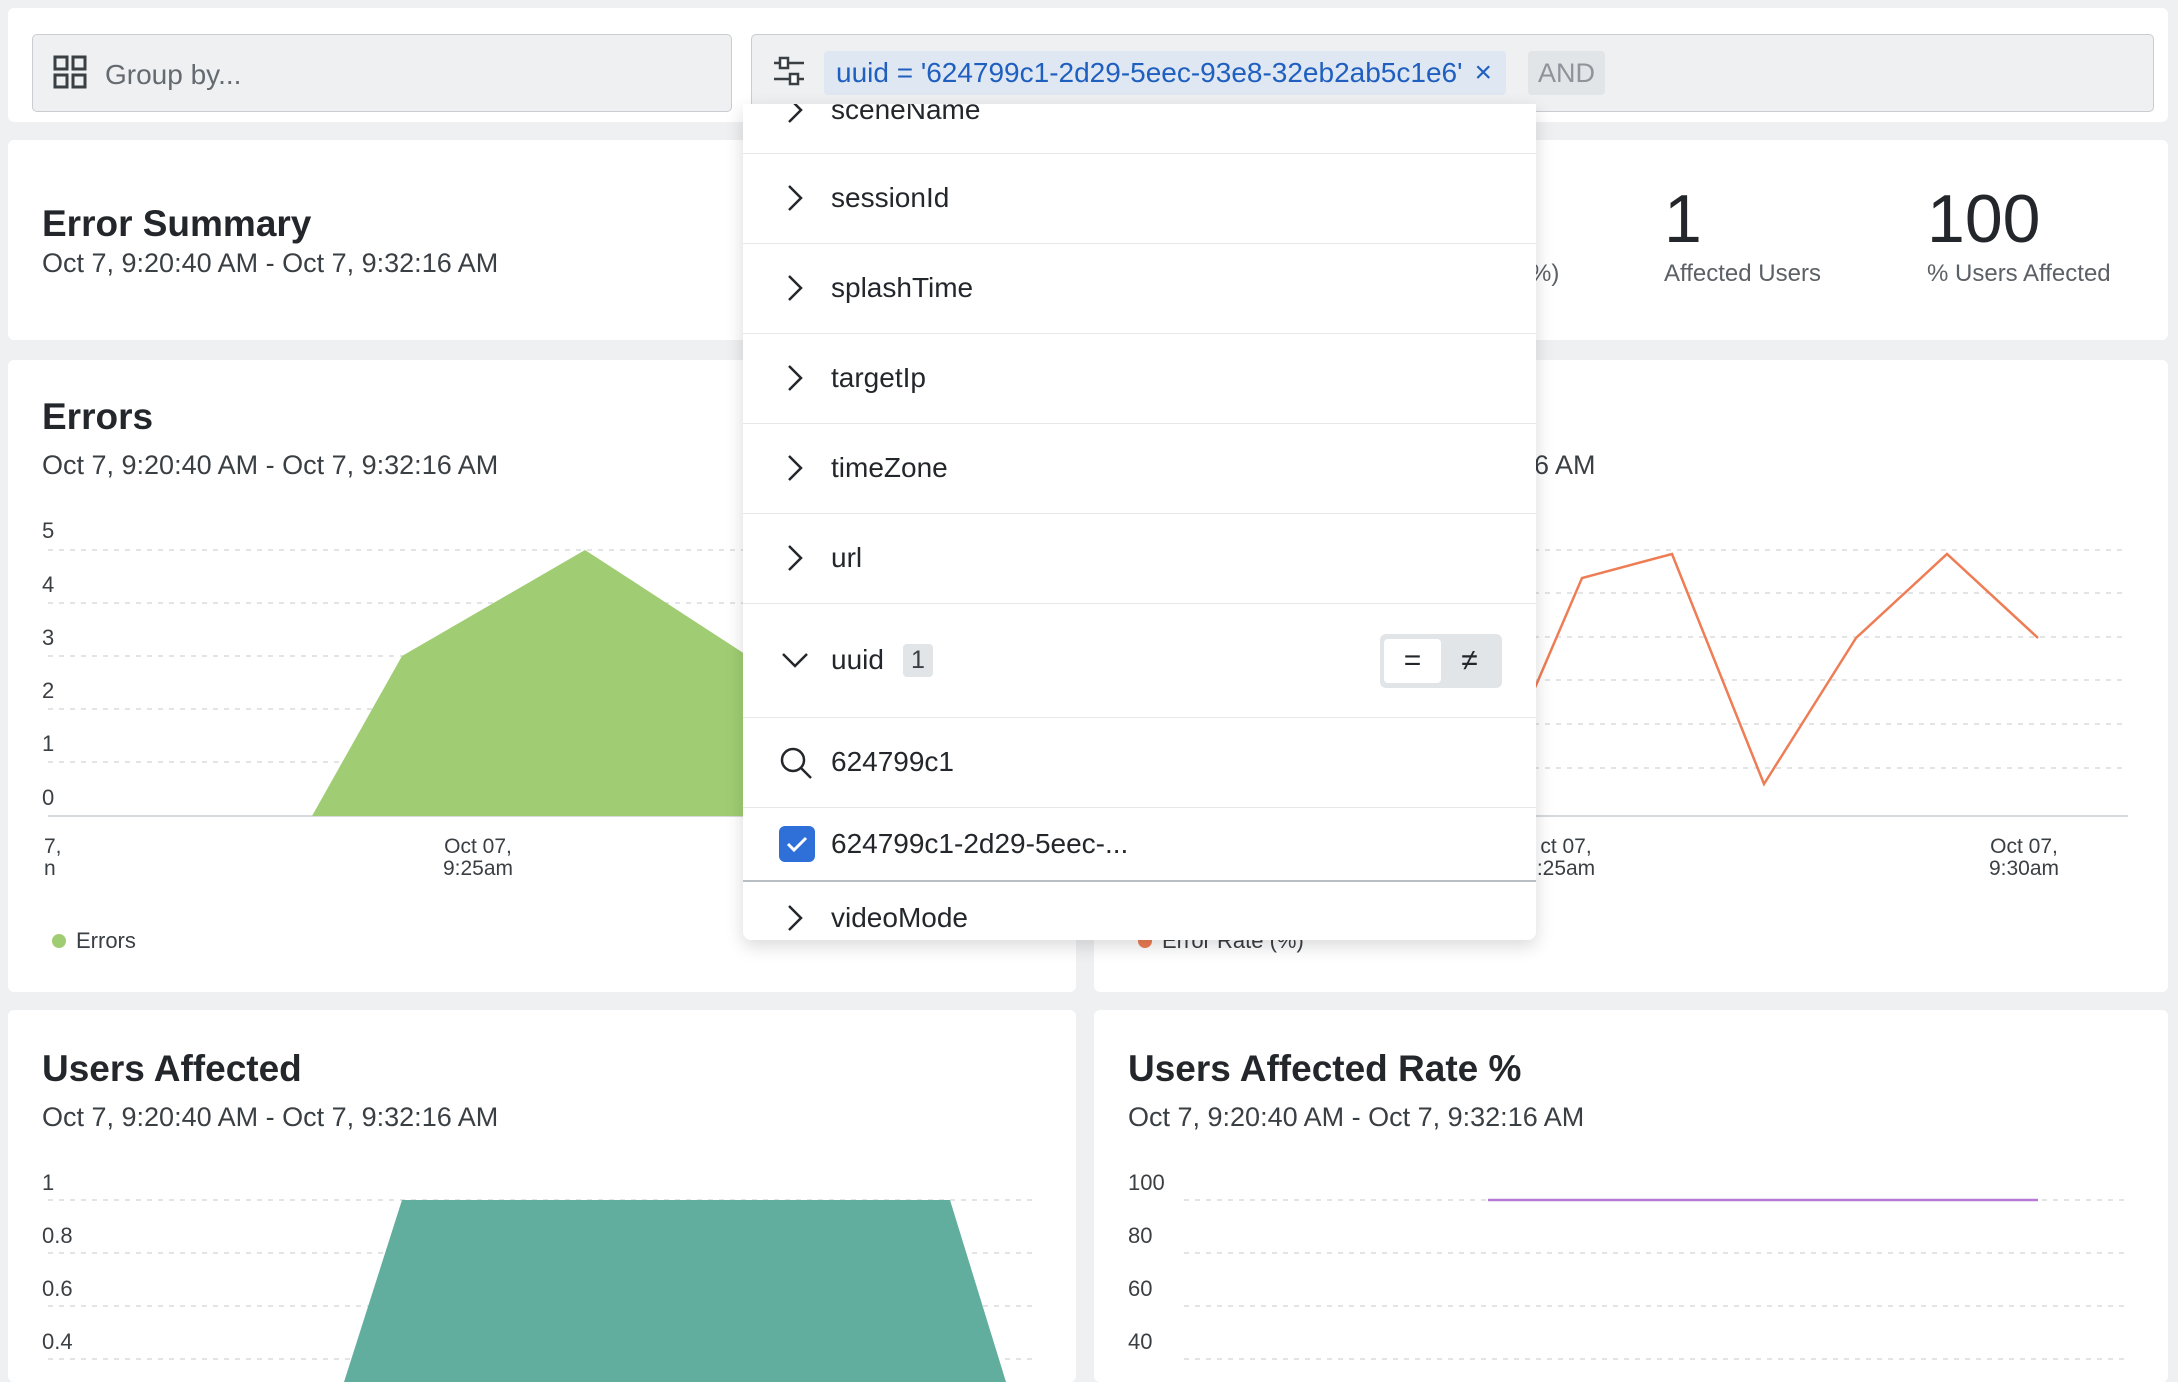  Describe the element at coordinates (1656, 1279) in the screenshot. I see `users-affected-rate-chart` at that location.